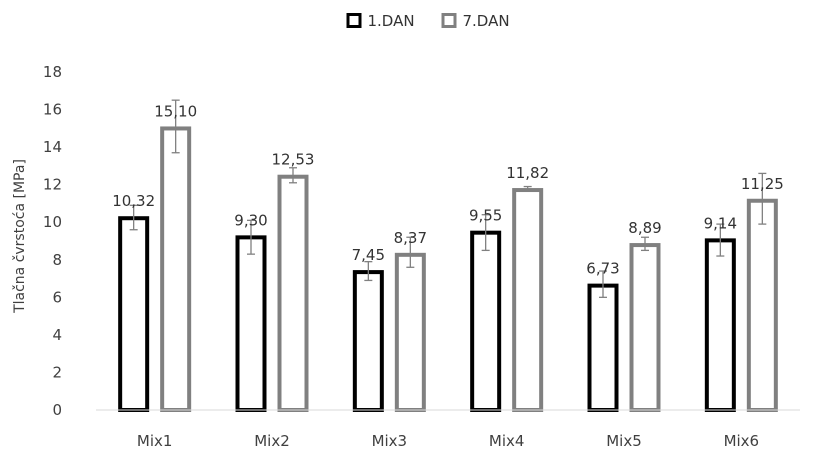  I want to click on y-tick-label: 10, so click(52, 222).